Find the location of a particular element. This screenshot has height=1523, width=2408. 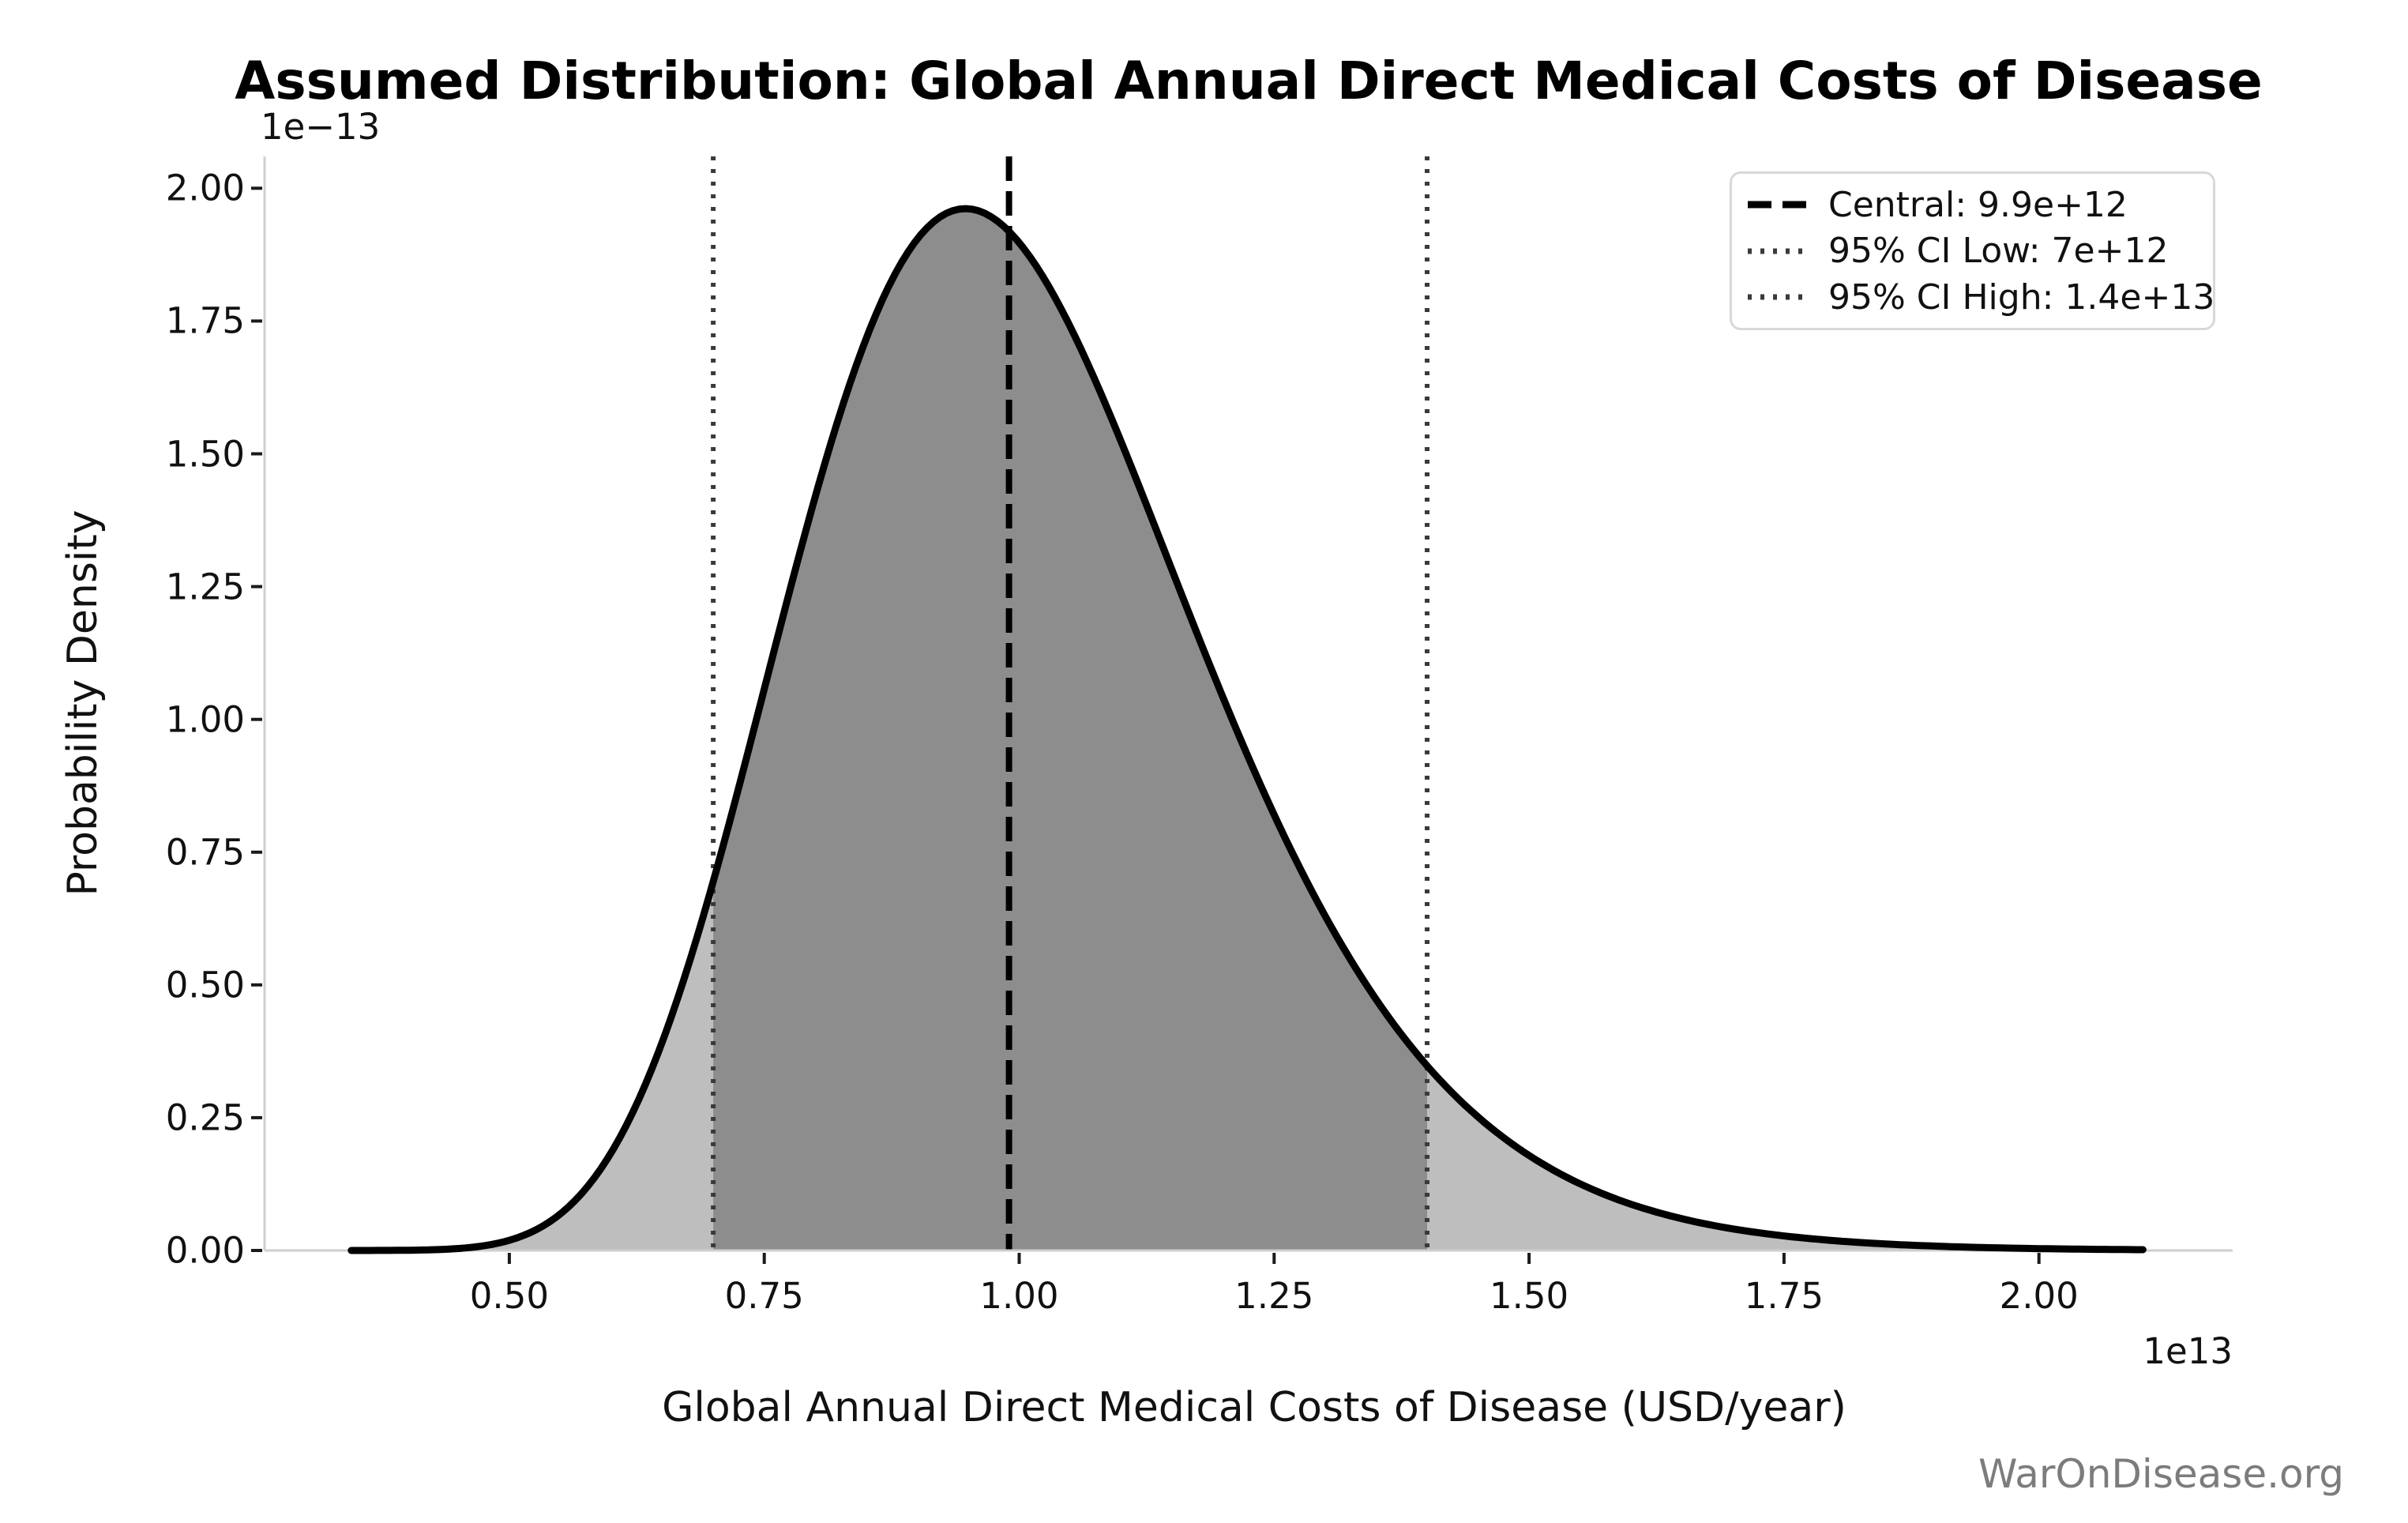

x-tick-label: 1.25 is located at coordinates (1274, 1296).